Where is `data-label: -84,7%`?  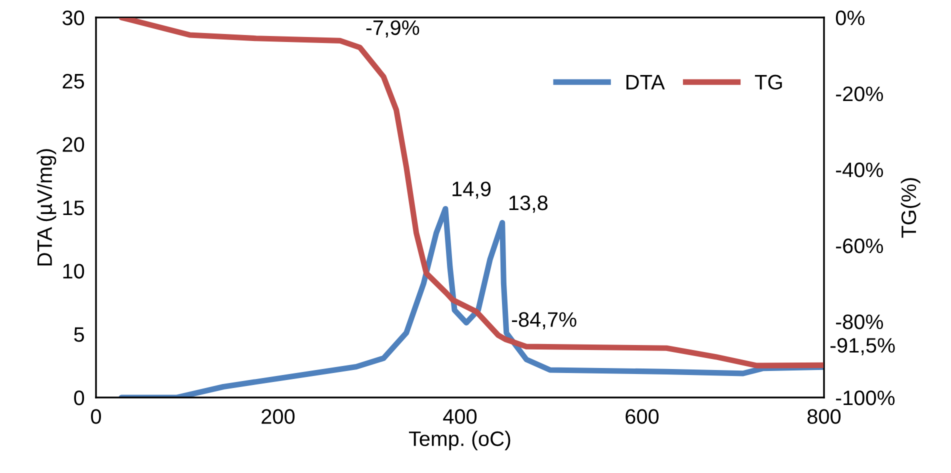
data-label: -84,7% is located at coordinates (544, 321).